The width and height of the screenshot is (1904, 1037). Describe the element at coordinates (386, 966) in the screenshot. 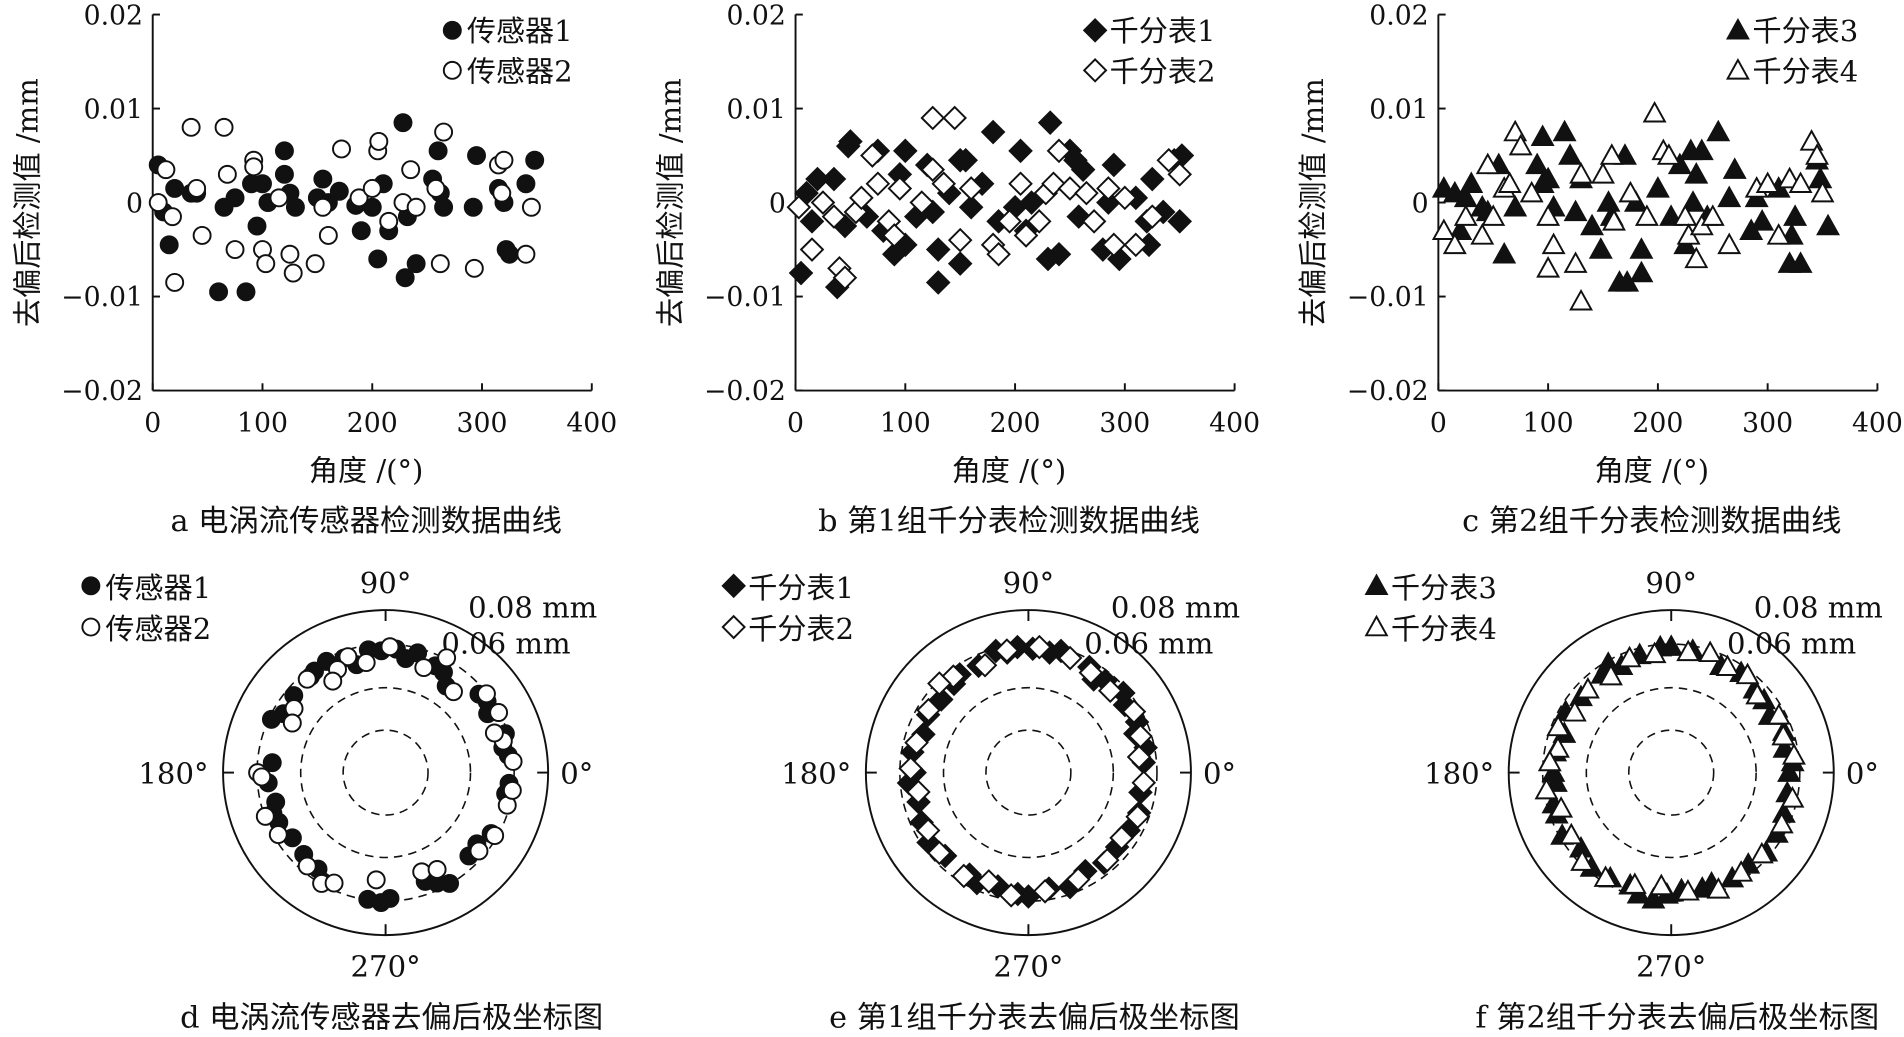

I see `angle-label-270: 270°` at that location.